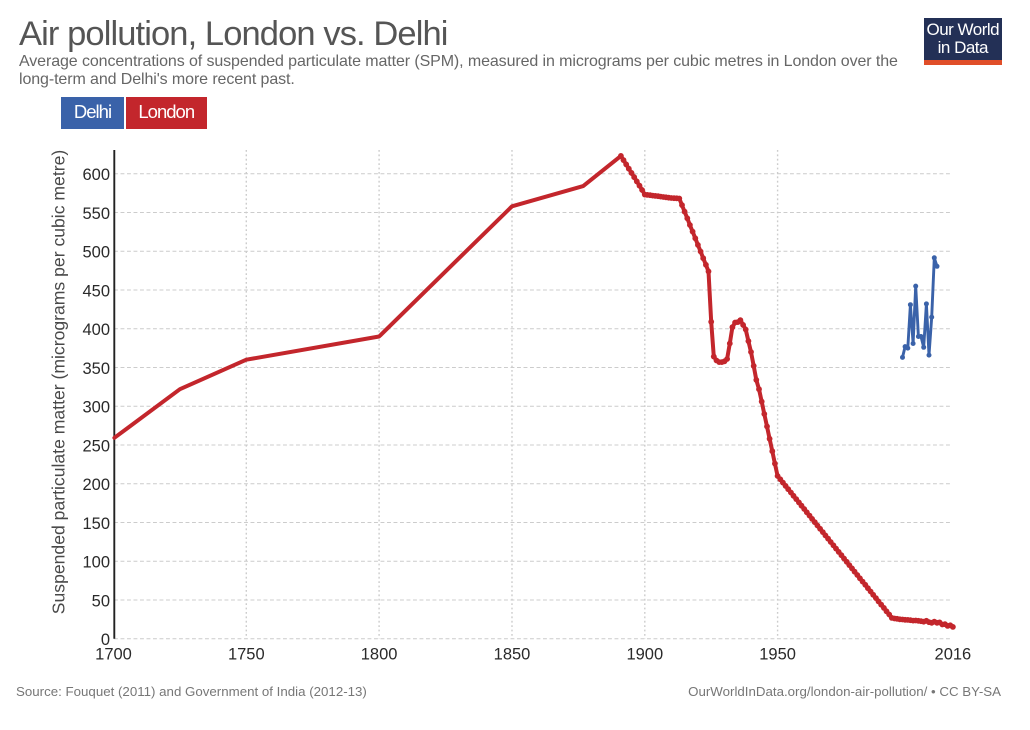  What do you see at coordinates (96, 253) in the screenshot?
I see `svg-text: 500` at bounding box center [96, 253].